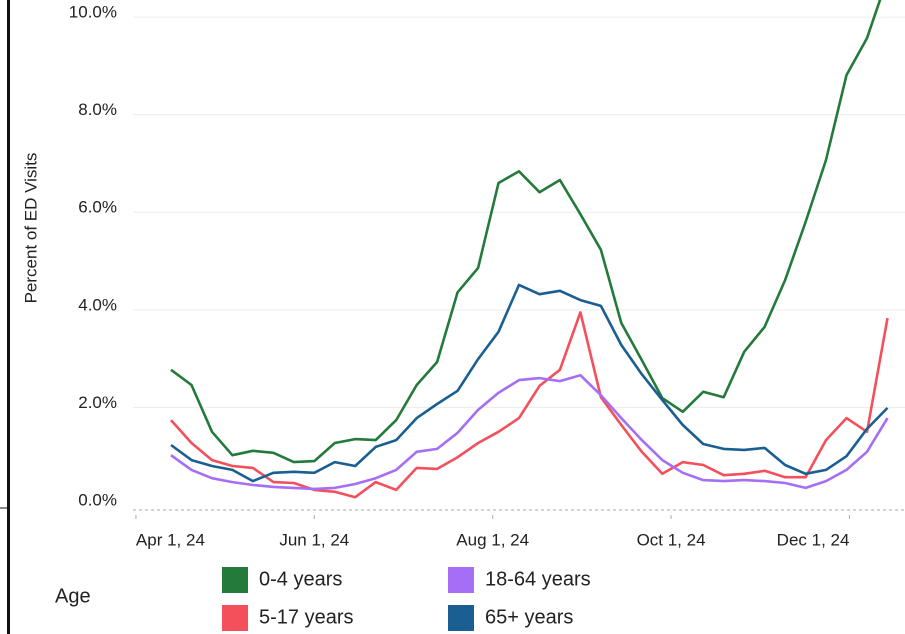 This screenshot has height=634, width=905. What do you see at coordinates (529, 432) in the screenshot?
I see `series-line` at bounding box center [529, 432].